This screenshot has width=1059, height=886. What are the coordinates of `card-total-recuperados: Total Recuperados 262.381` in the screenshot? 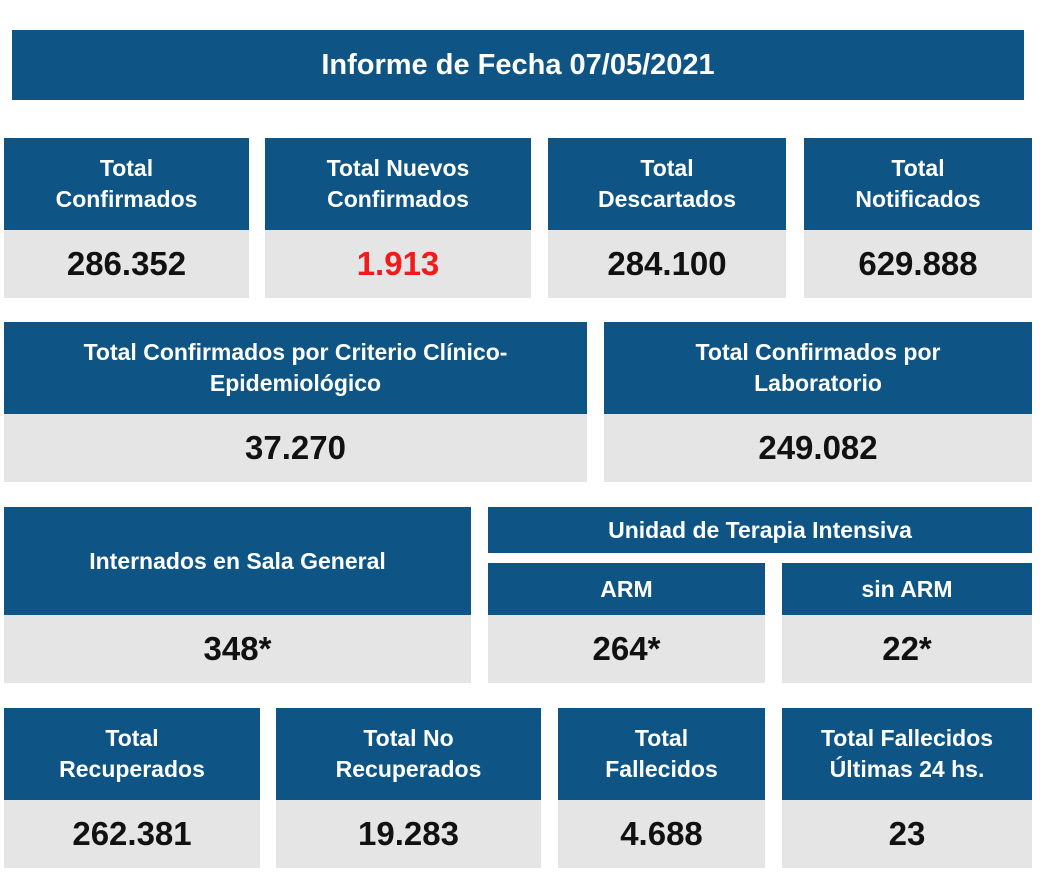 It's located at (132, 788).